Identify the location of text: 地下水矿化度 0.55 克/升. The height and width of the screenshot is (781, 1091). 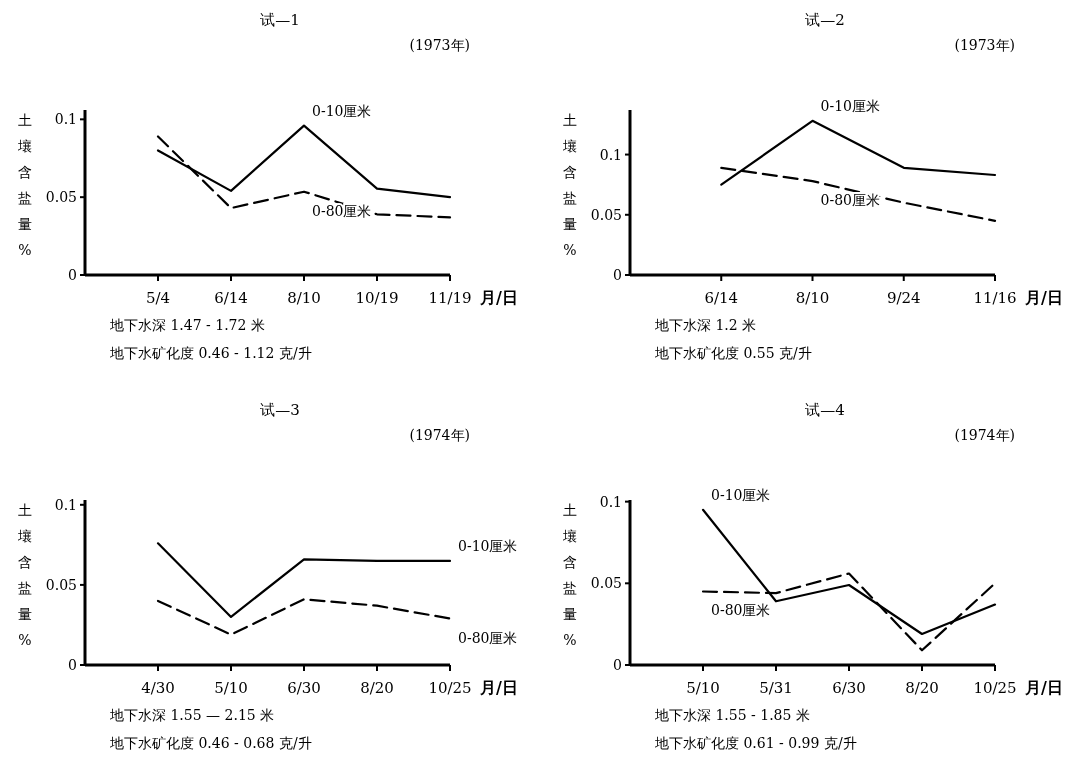
(733, 353).